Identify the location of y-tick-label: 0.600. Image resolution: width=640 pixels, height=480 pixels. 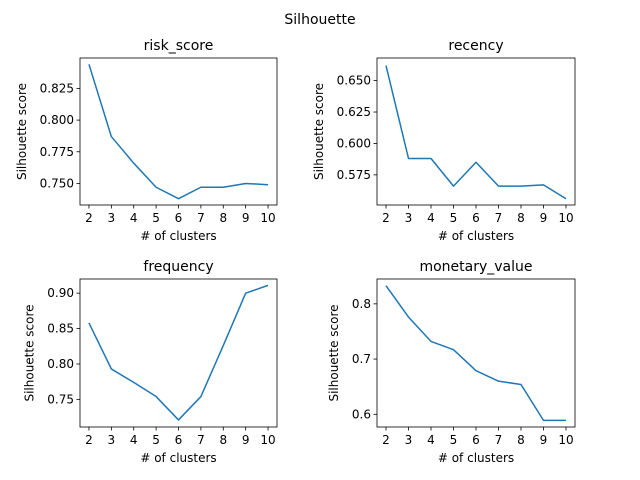
(354, 143).